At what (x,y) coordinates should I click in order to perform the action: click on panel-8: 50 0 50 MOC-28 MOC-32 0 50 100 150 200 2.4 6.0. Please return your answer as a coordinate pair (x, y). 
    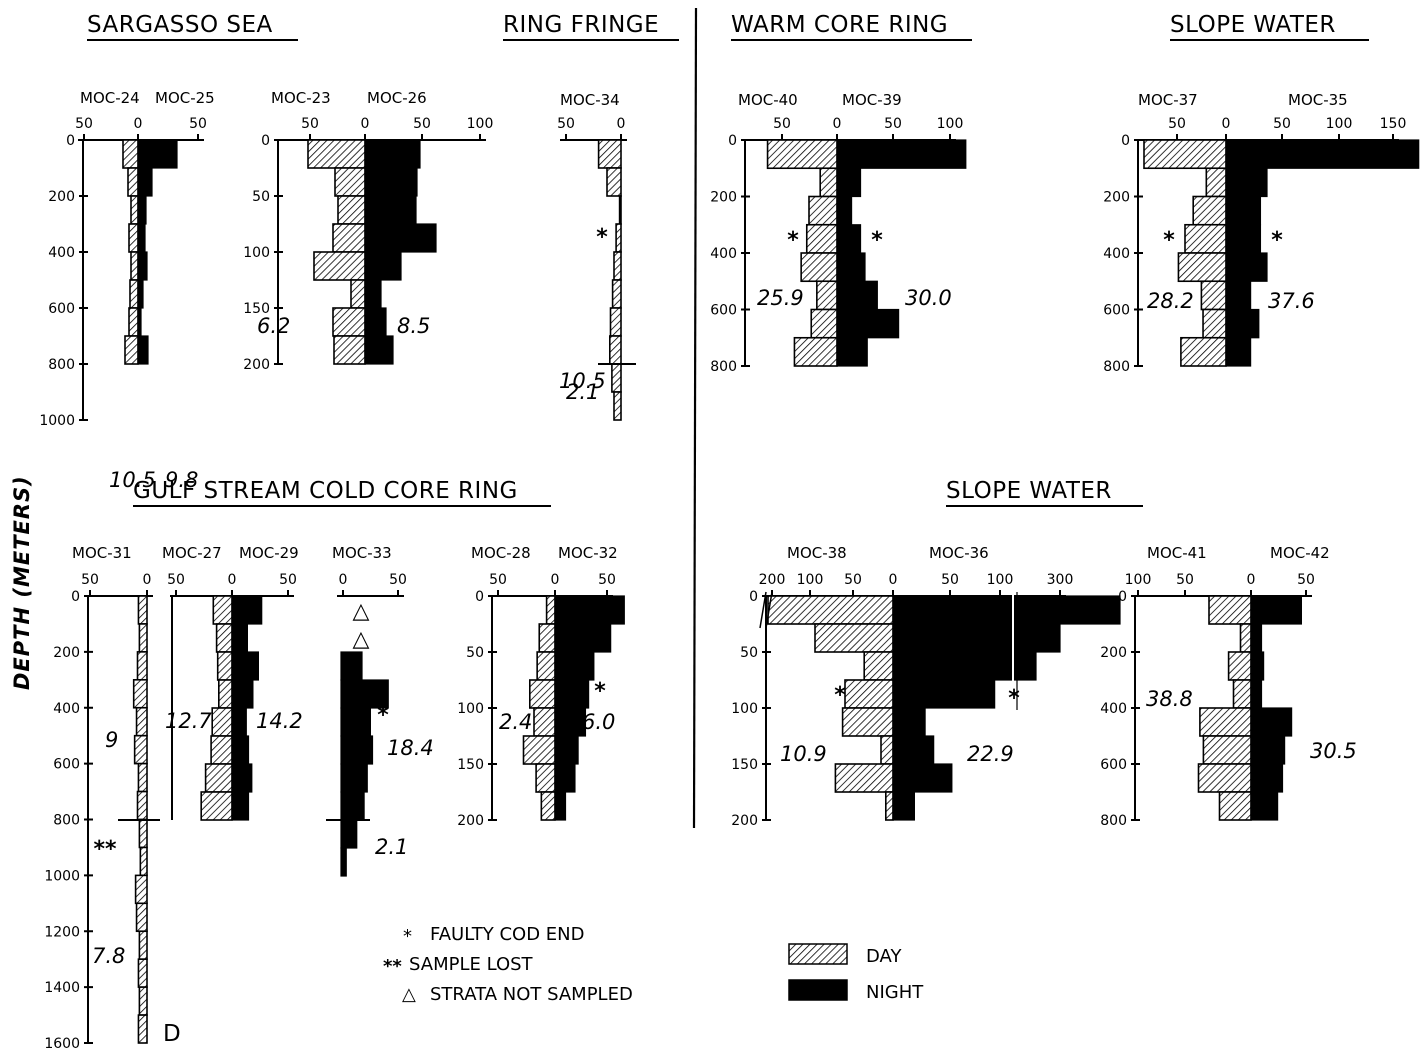
    Looking at the image, I should click on (541, 686).